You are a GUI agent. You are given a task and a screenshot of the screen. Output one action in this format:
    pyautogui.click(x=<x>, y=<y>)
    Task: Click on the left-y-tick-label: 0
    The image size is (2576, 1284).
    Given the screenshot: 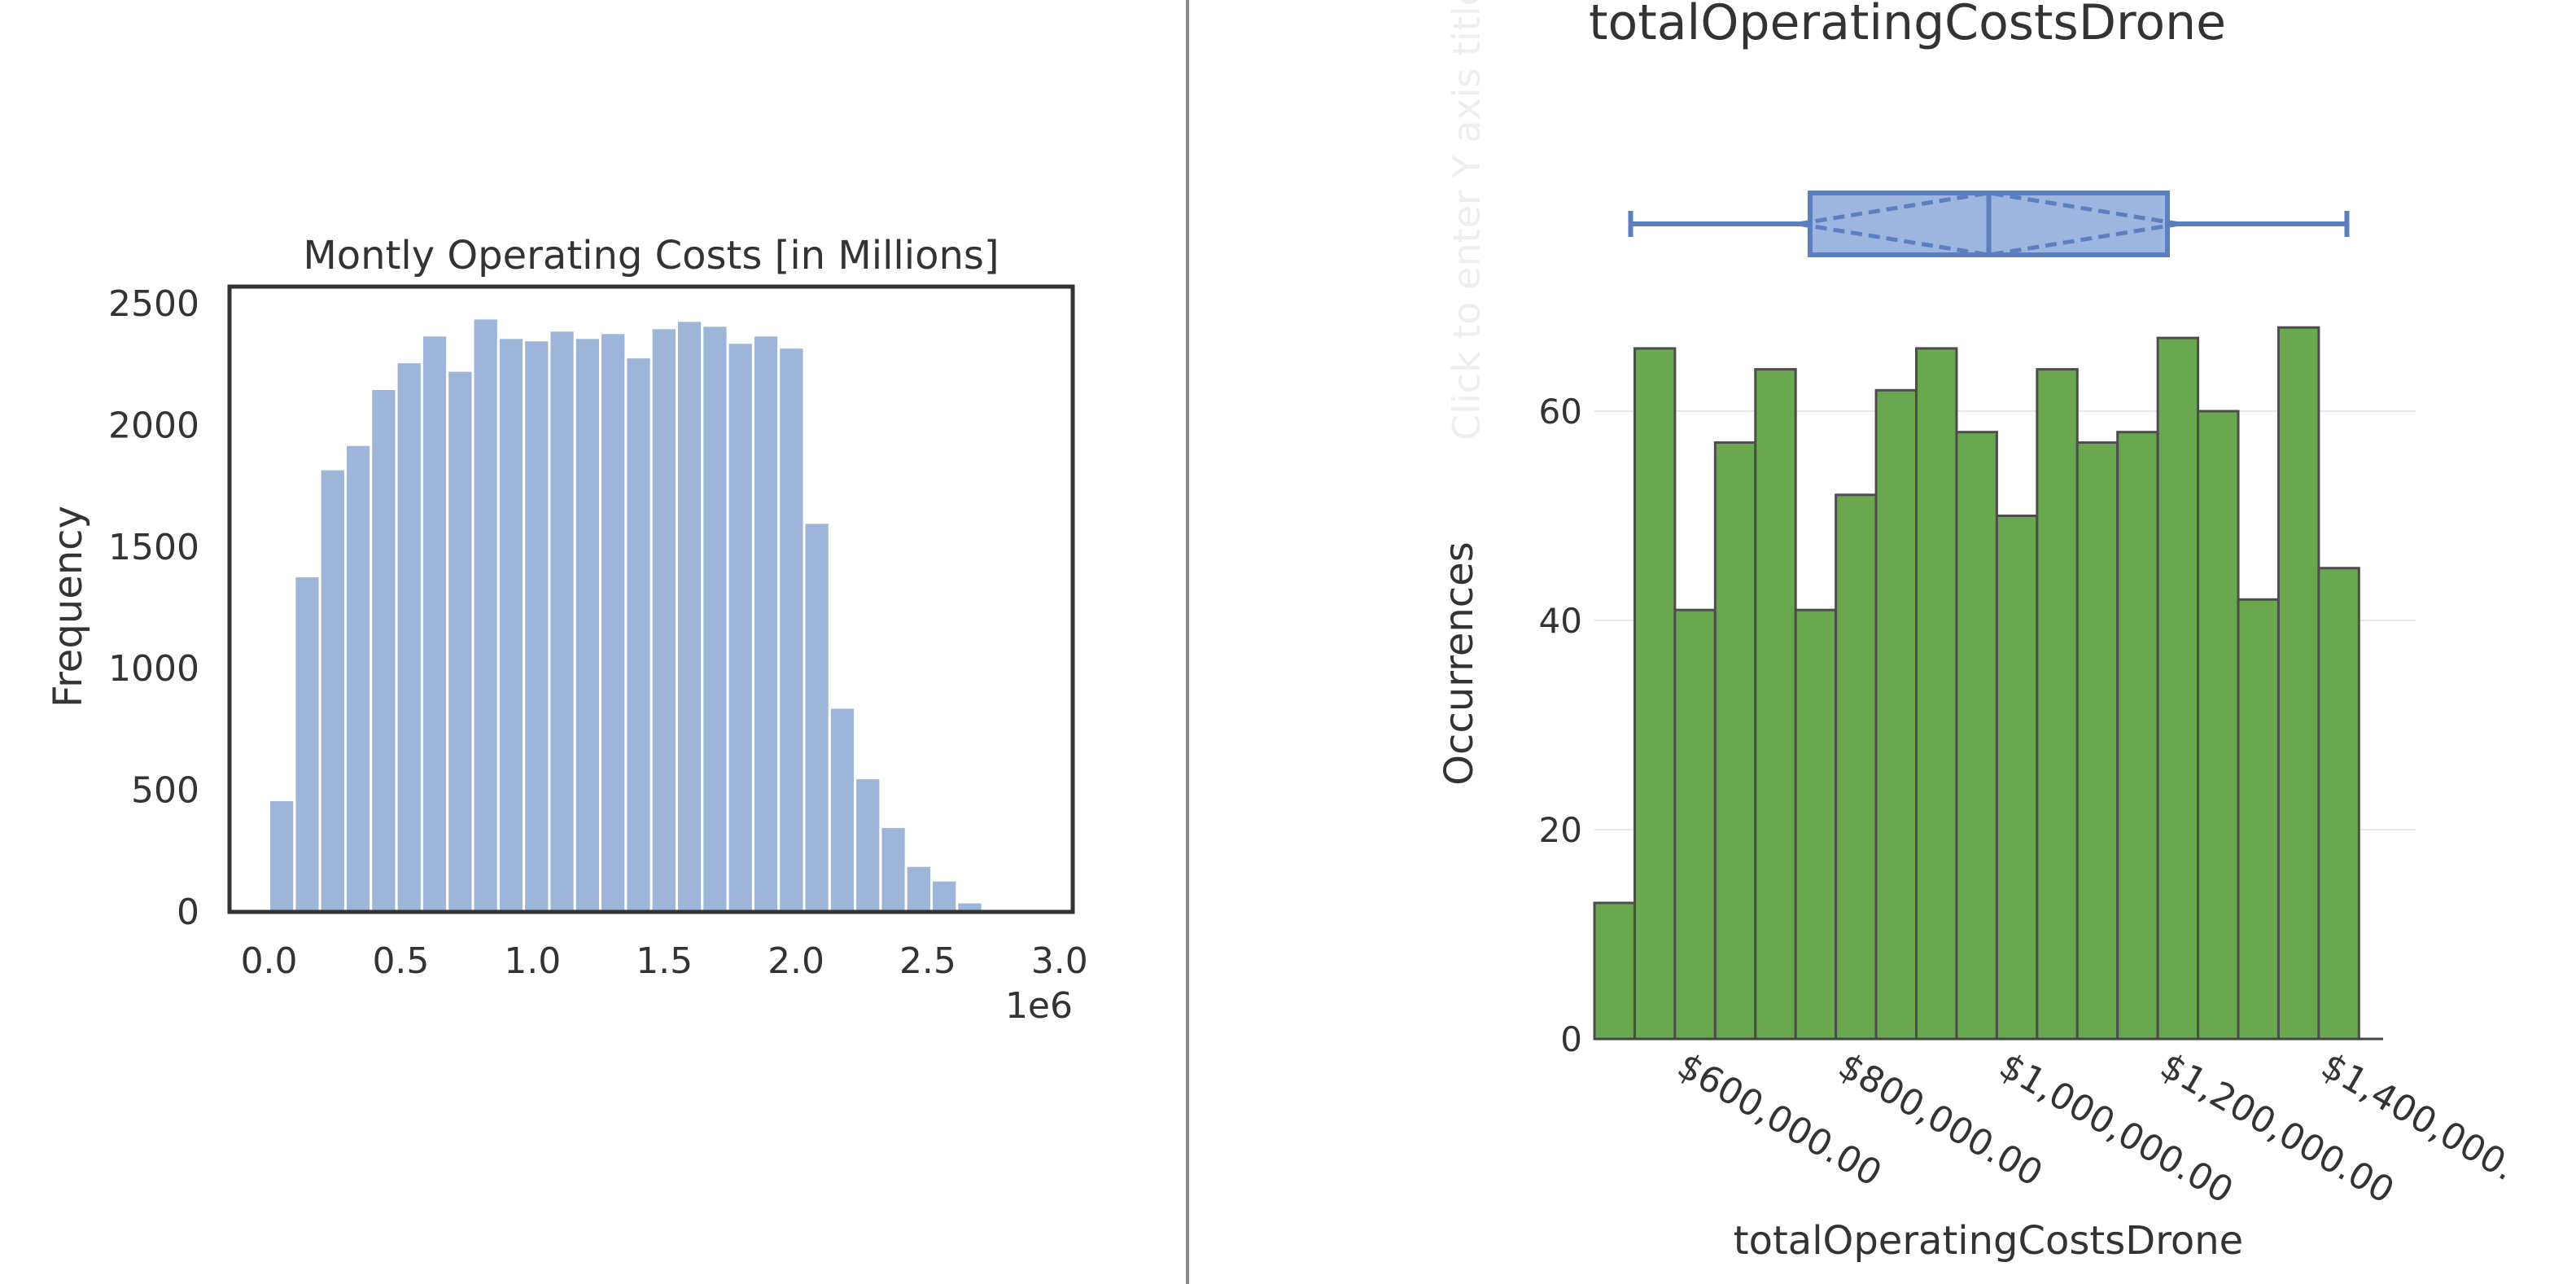 What is the action you would take?
    pyautogui.click(x=188, y=912)
    